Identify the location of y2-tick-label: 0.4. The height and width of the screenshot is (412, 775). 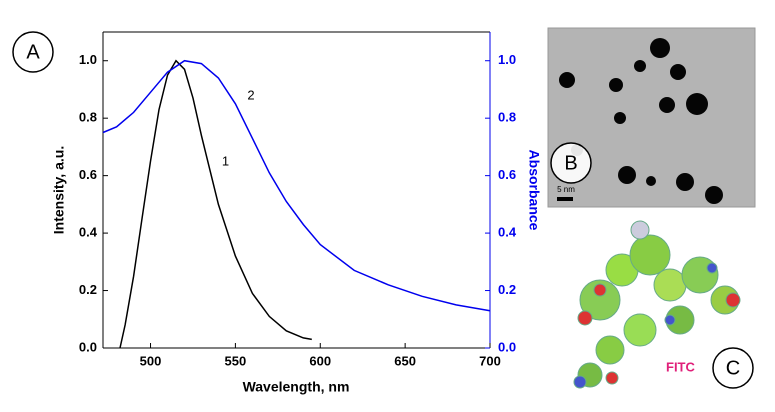
(507, 232).